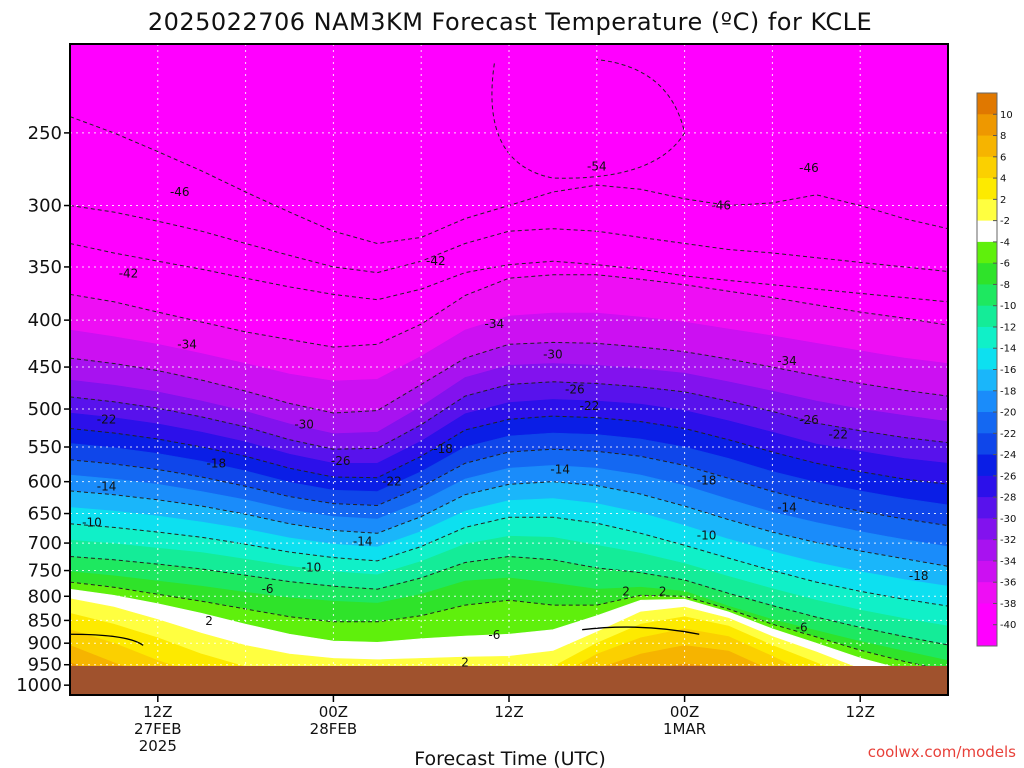  Describe the element at coordinates (1005, 242) in the screenshot. I see `colorbar-label: -4` at that location.